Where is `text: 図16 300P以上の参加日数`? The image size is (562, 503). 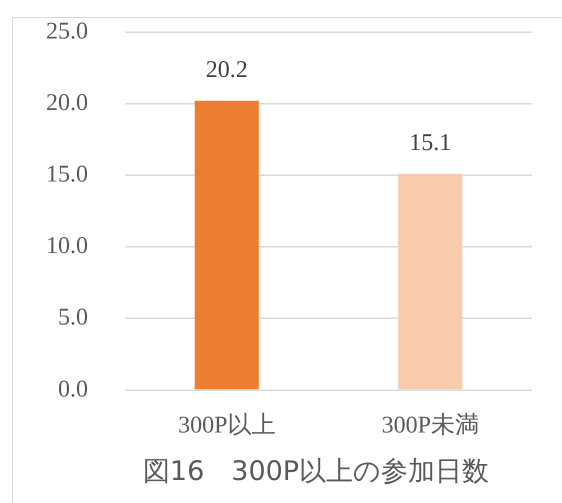
text: 図16 300P以上の参加日数 is located at coordinates (316, 472).